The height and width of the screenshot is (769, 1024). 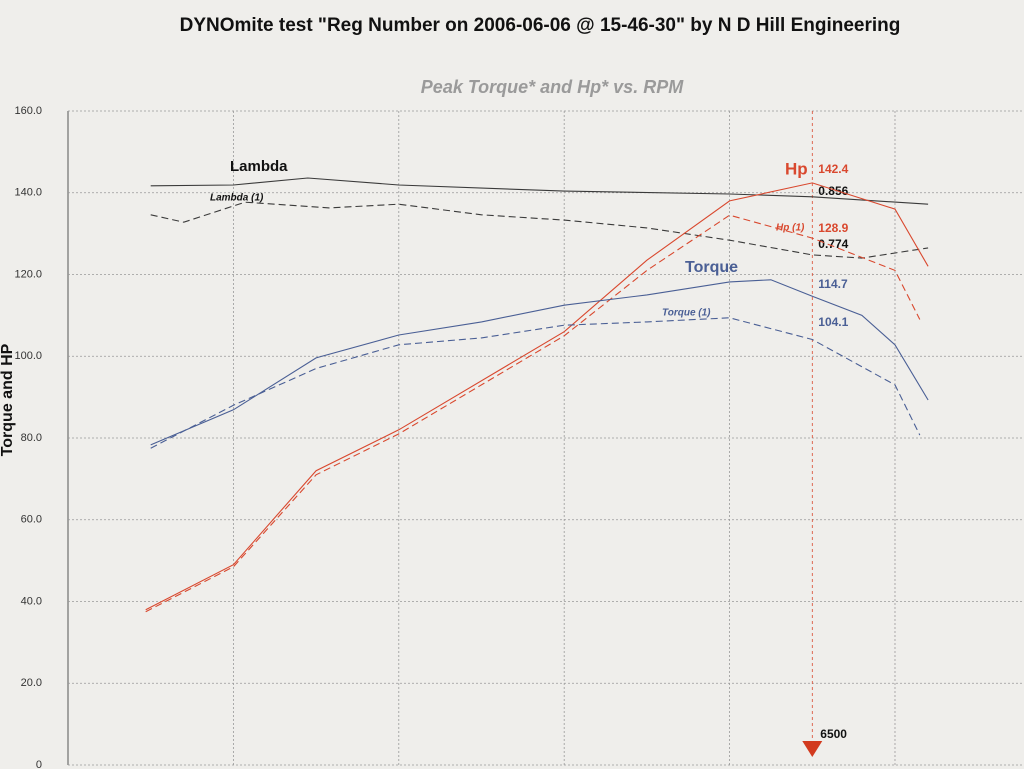 What do you see at coordinates (8, 399) in the screenshot?
I see `y-axis-label: Torque and HP` at bounding box center [8, 399].